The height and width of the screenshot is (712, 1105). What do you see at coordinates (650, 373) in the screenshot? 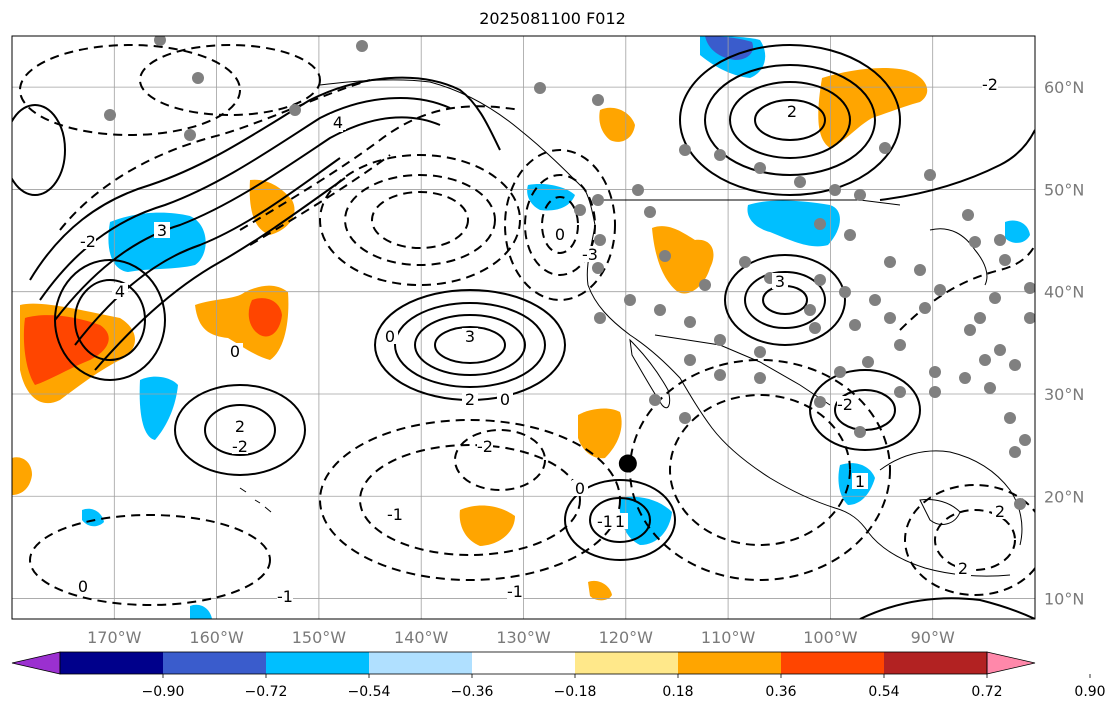
I see `coast-baja` at bounding box center [650, 373].